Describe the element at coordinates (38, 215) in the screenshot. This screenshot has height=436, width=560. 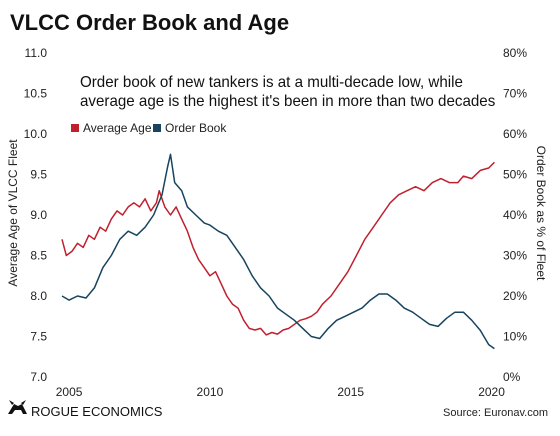
I see `y-left-tick-label: 9.0` at that location.